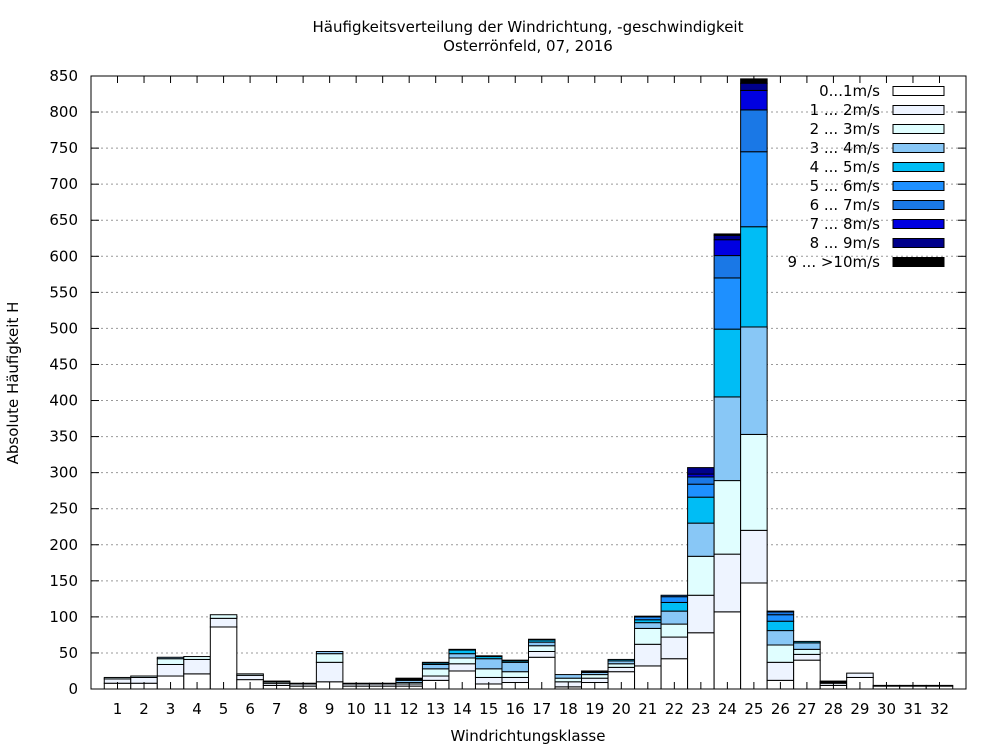 This screenshot has height=750, width=1000. What do you see at coordinates (435, 709) in the screenshot?
I see `x-tick-label: 13` at bounding box center [435, 709].